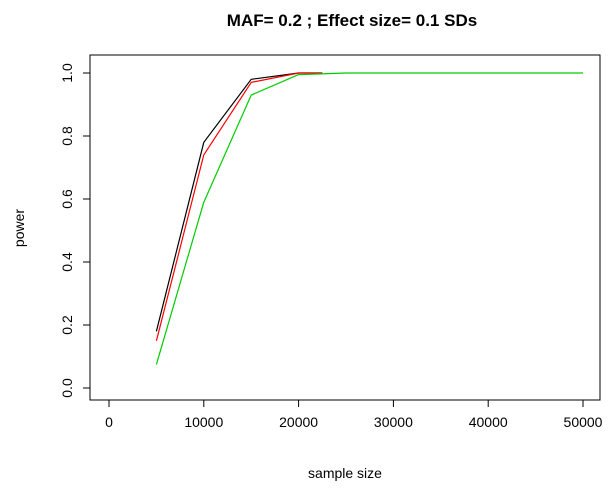 The image size is (616, 492). Describe the element at coordinates (203, 422) in the screenshot. I see `x-tick-label: 10000` at that location.